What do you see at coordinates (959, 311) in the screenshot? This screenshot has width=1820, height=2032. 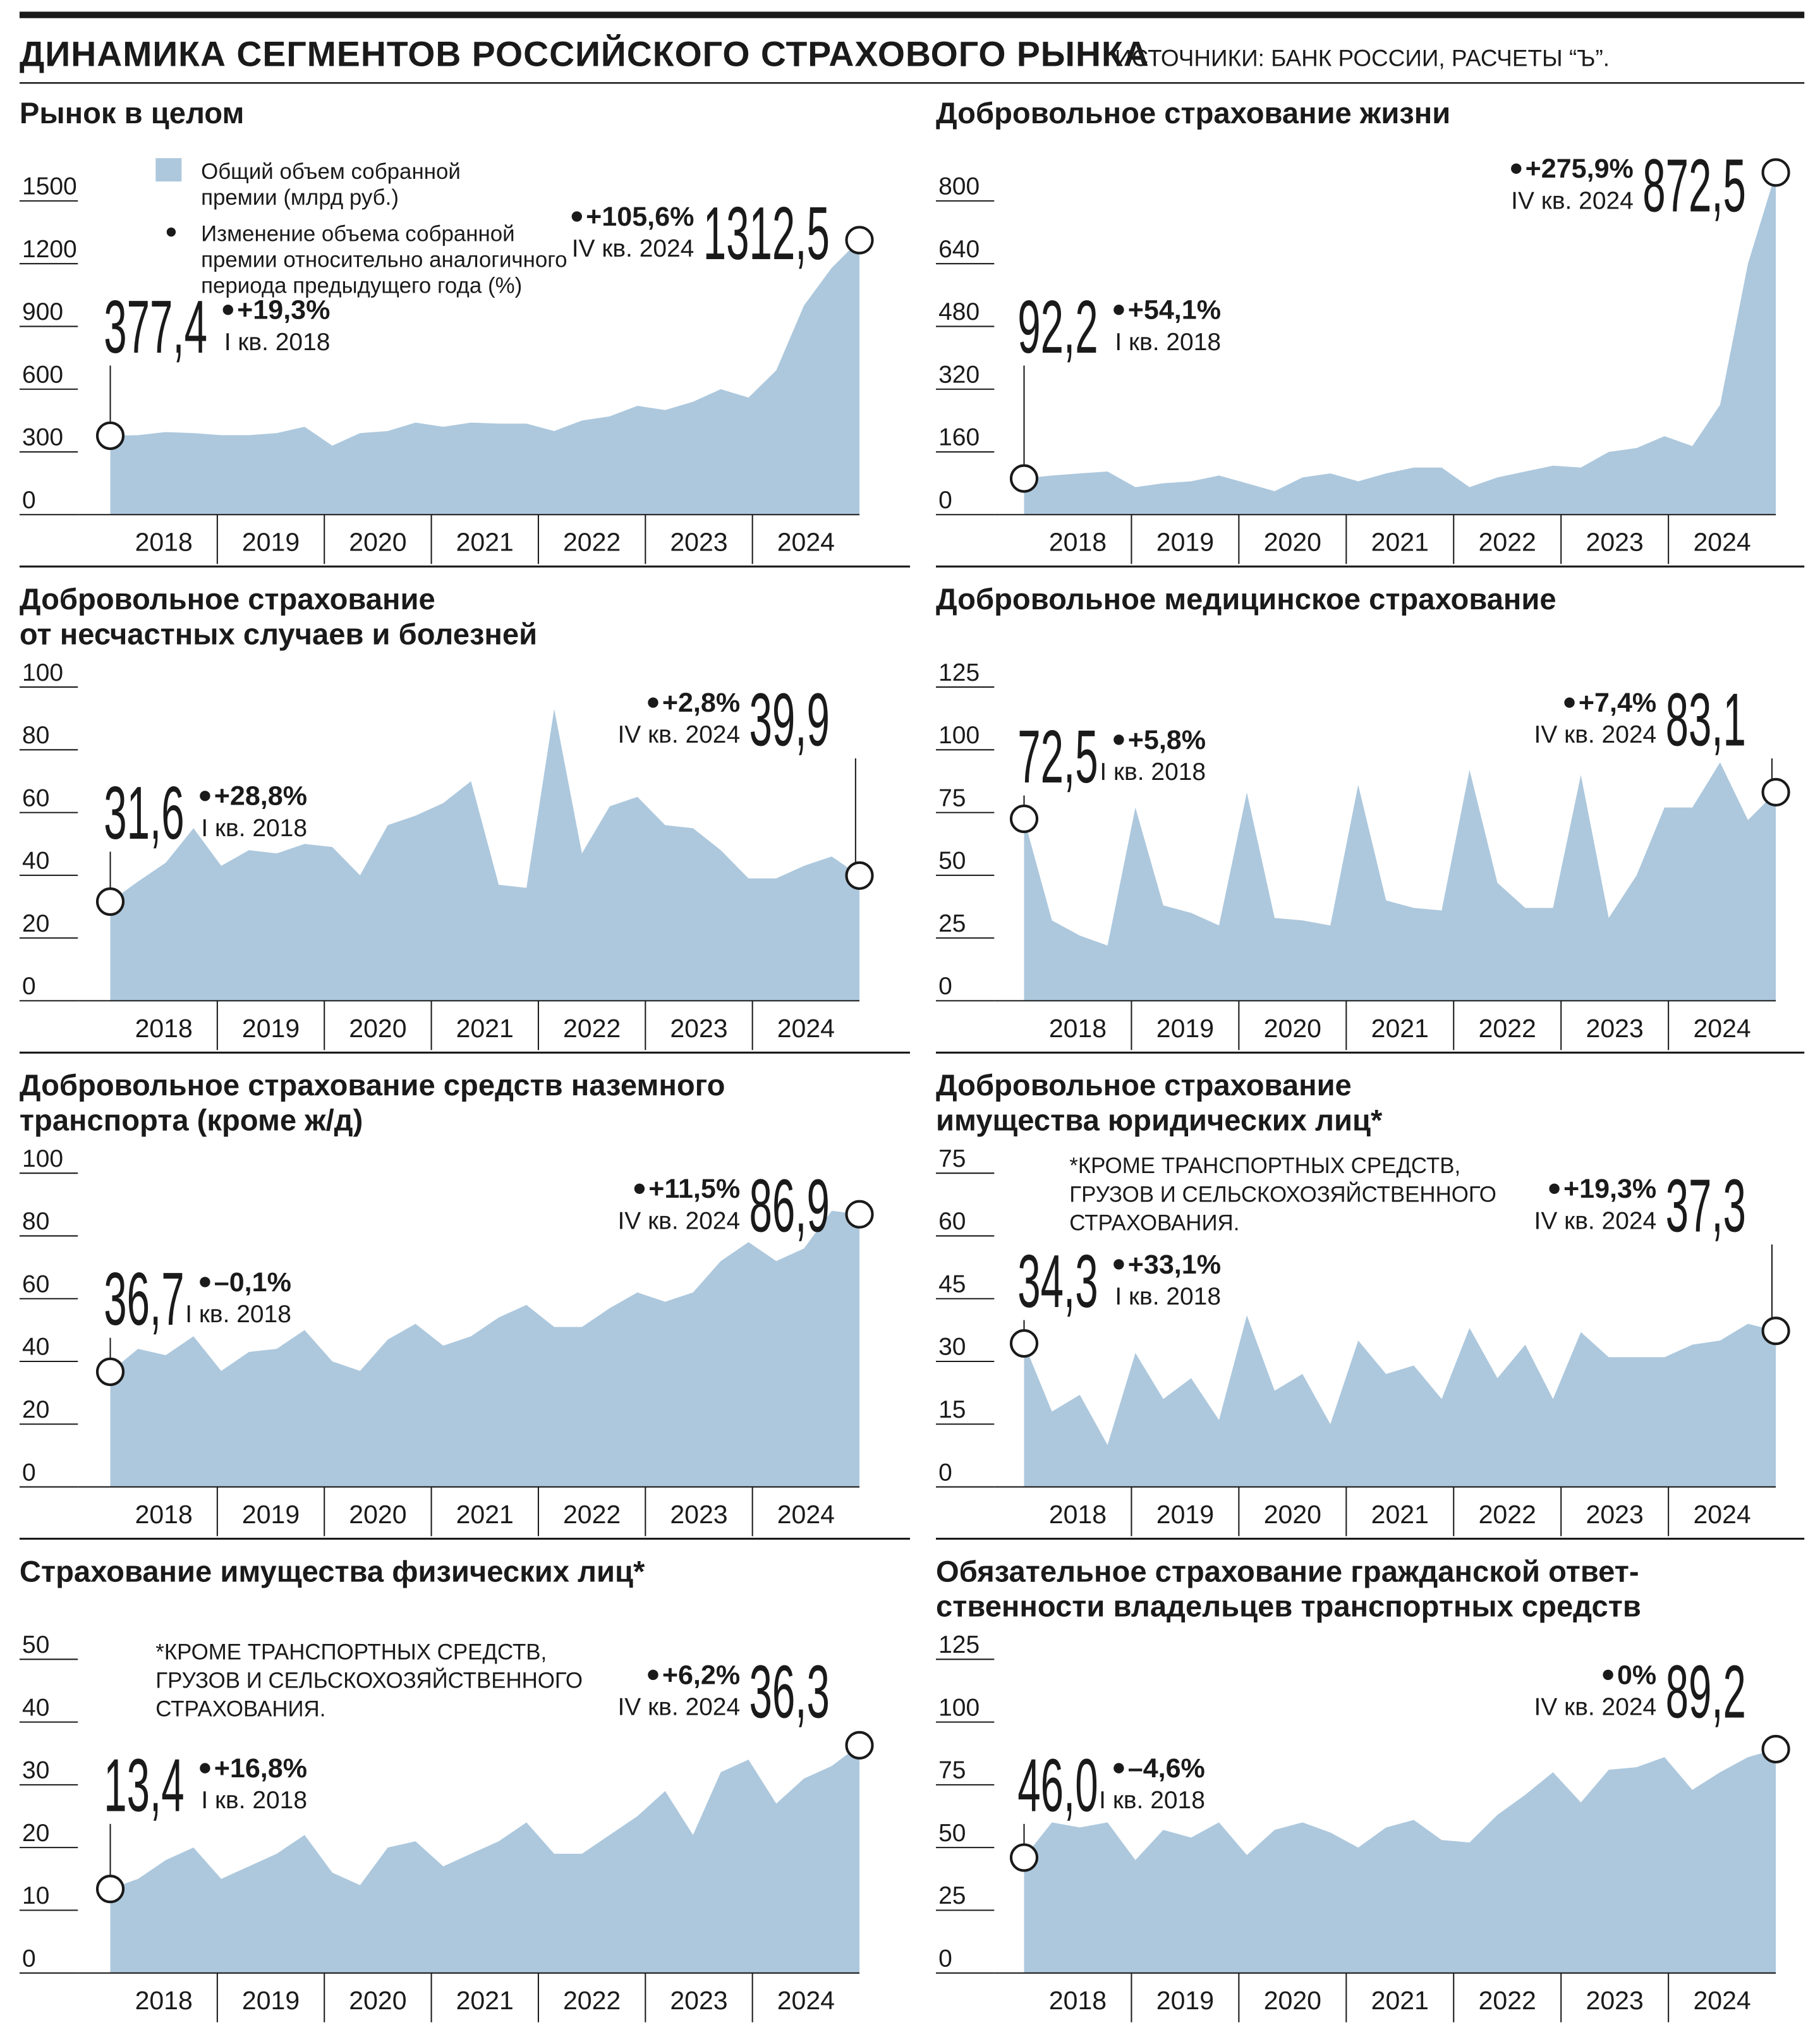 I see `y-tick-label: 480` at bounding box center [959, 311].